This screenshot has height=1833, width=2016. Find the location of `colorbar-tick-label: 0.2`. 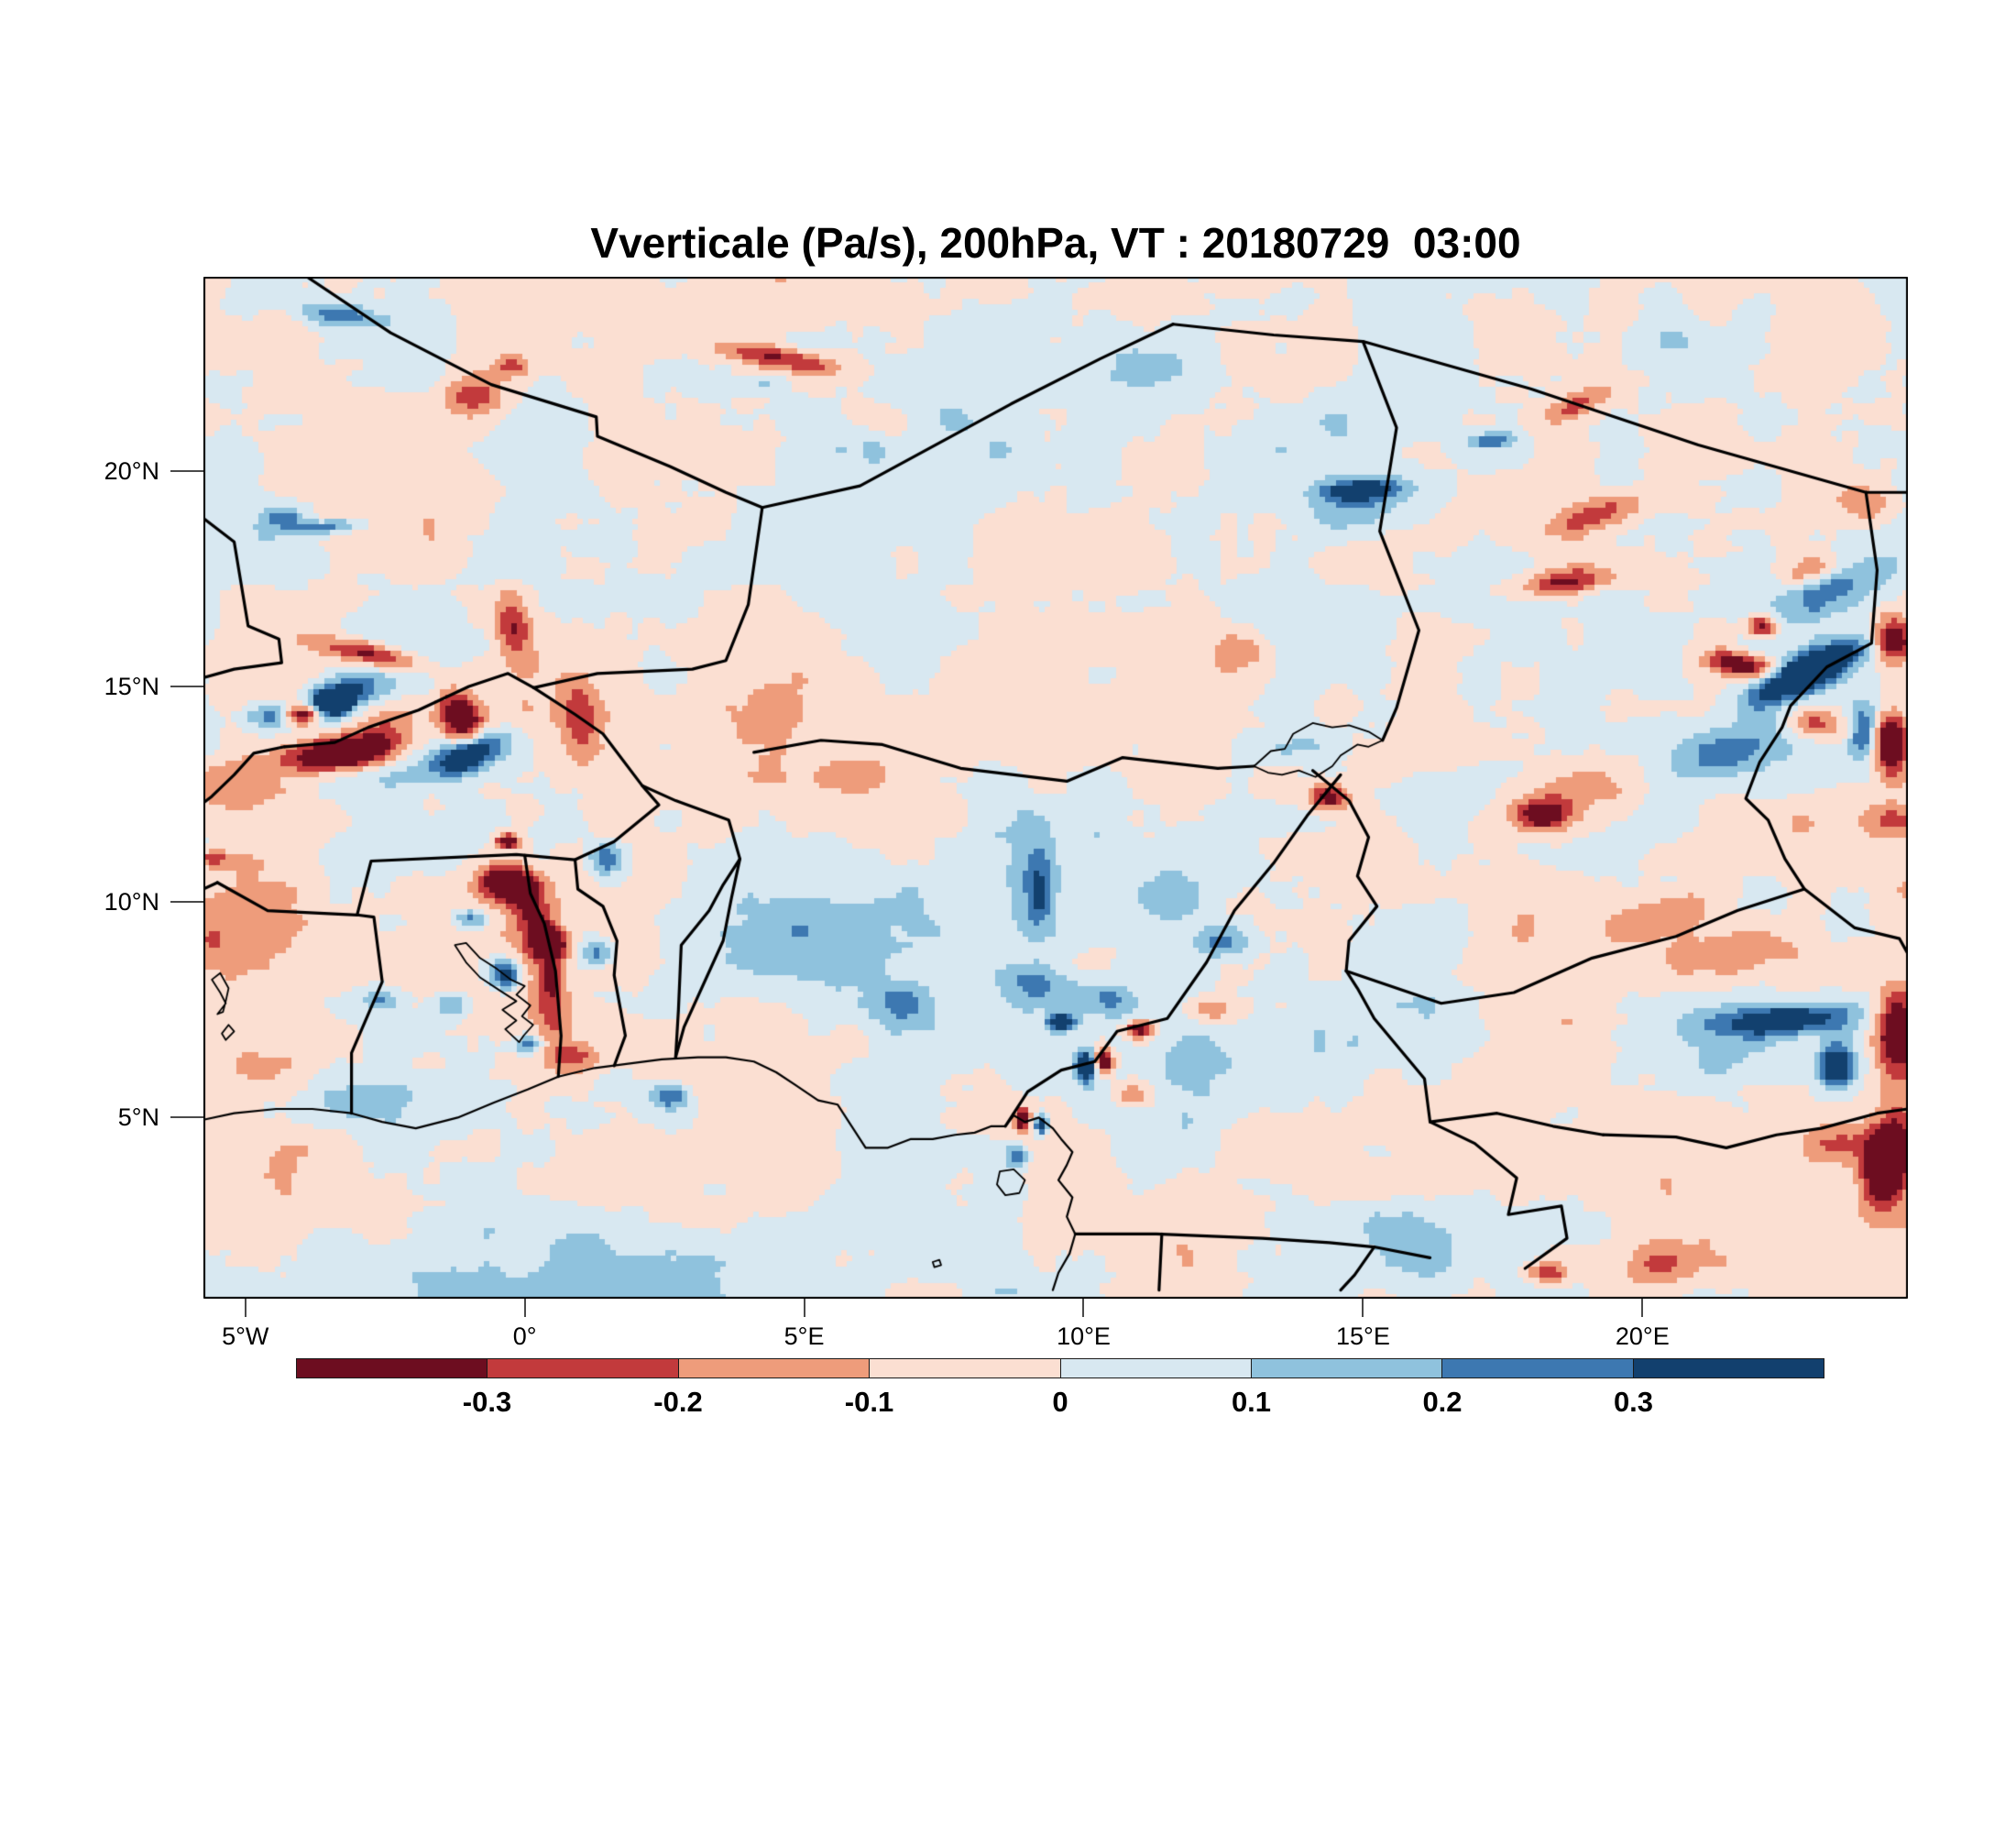

colorbar-tick-label: 0.2 is located at coordinates (1442, 1402).